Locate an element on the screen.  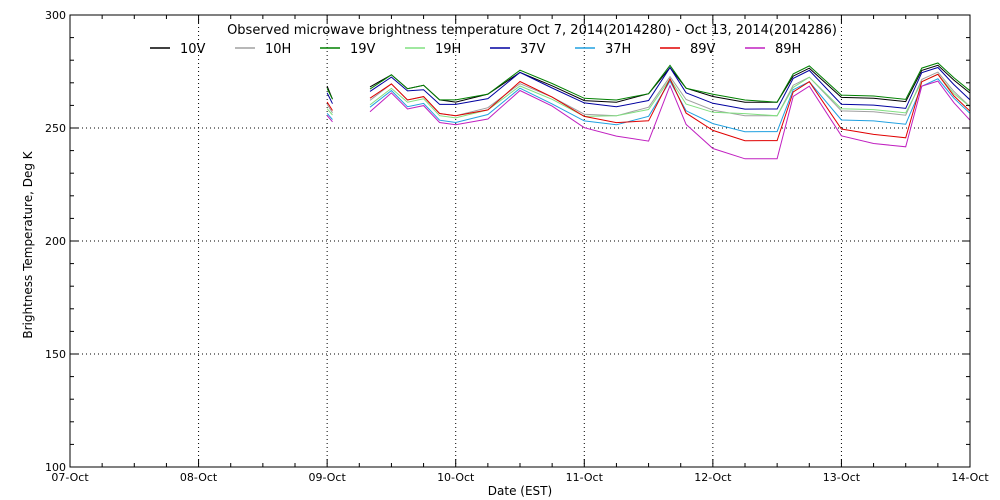
x-tick-label: 11-Oct is located at coordinates (585, 477).